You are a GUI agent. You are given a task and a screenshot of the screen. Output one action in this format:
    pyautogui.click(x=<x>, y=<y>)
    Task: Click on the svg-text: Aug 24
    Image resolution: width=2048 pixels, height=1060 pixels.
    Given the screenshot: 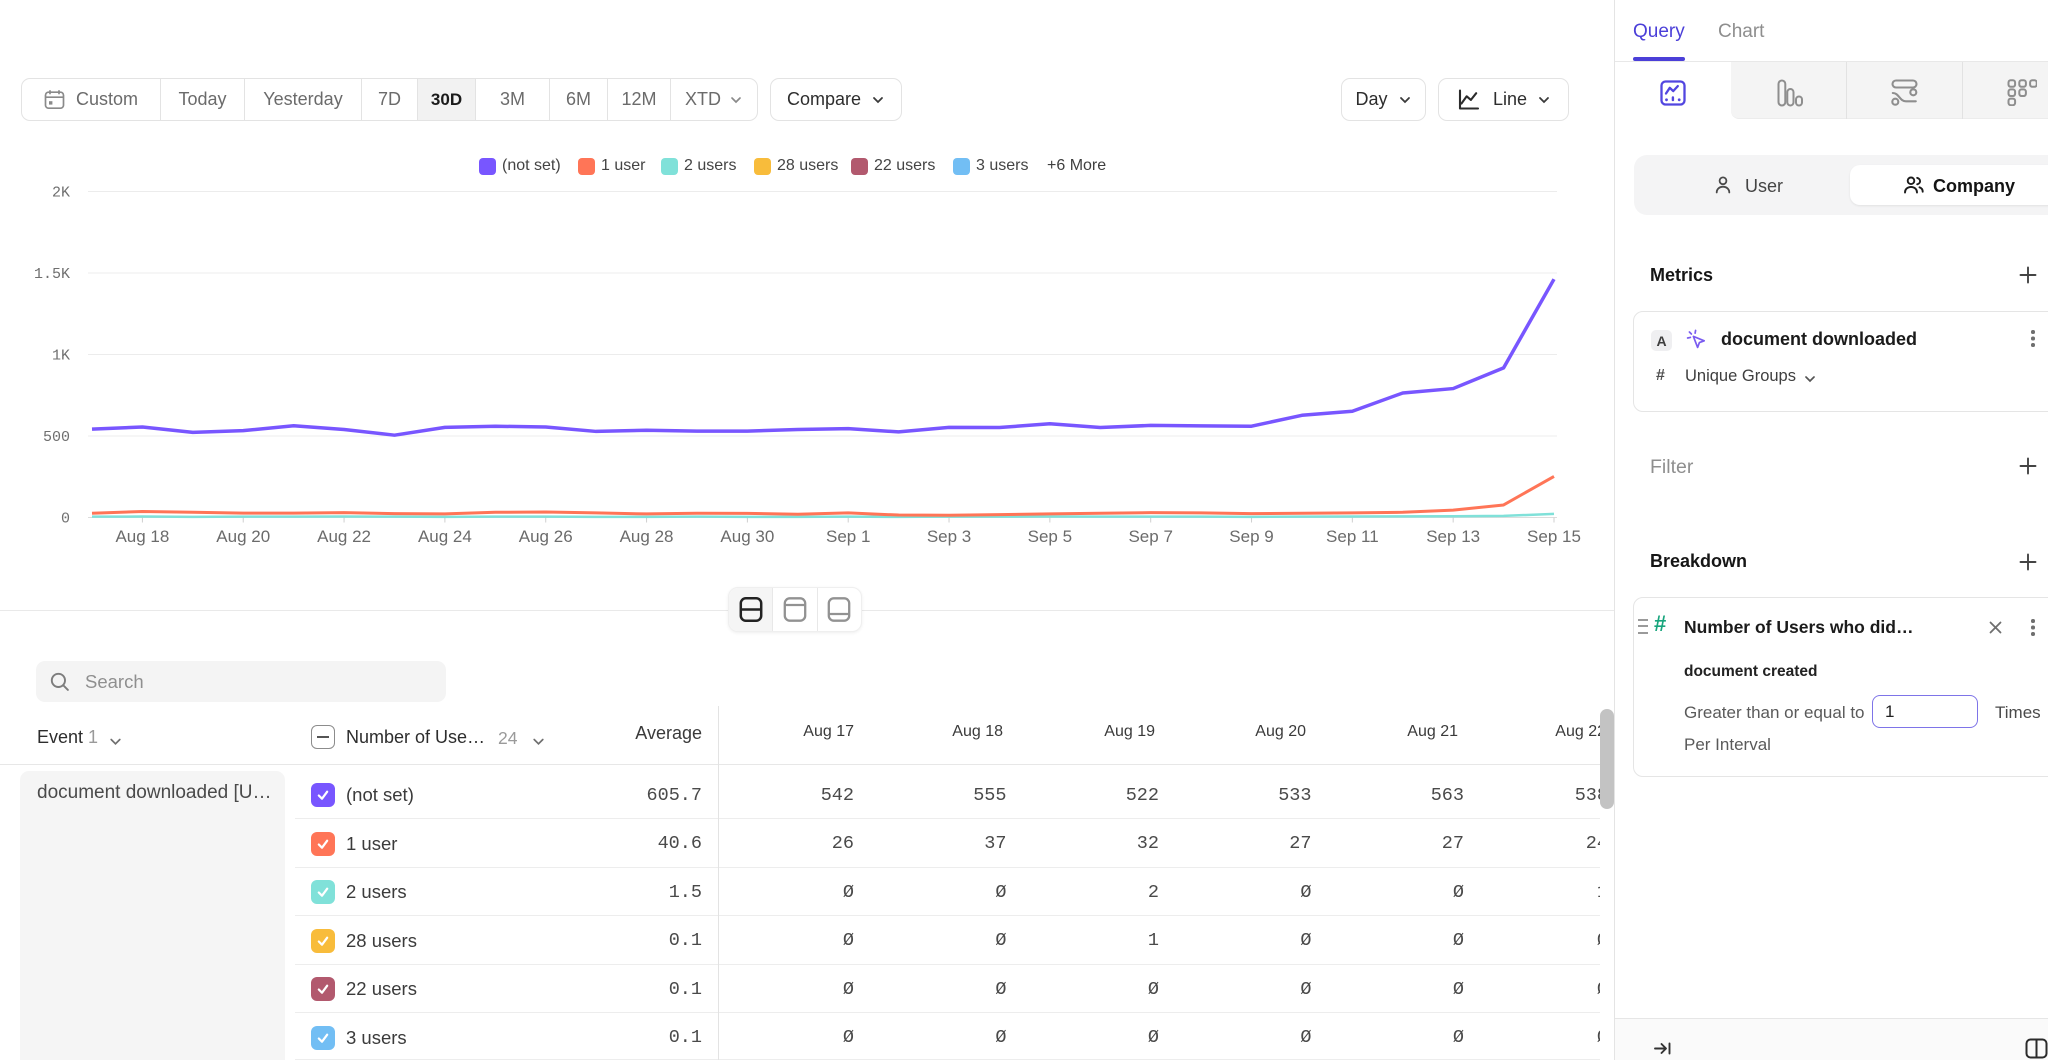 What is the action you would take?
    pyautogui.click(x=445, y=536)
    